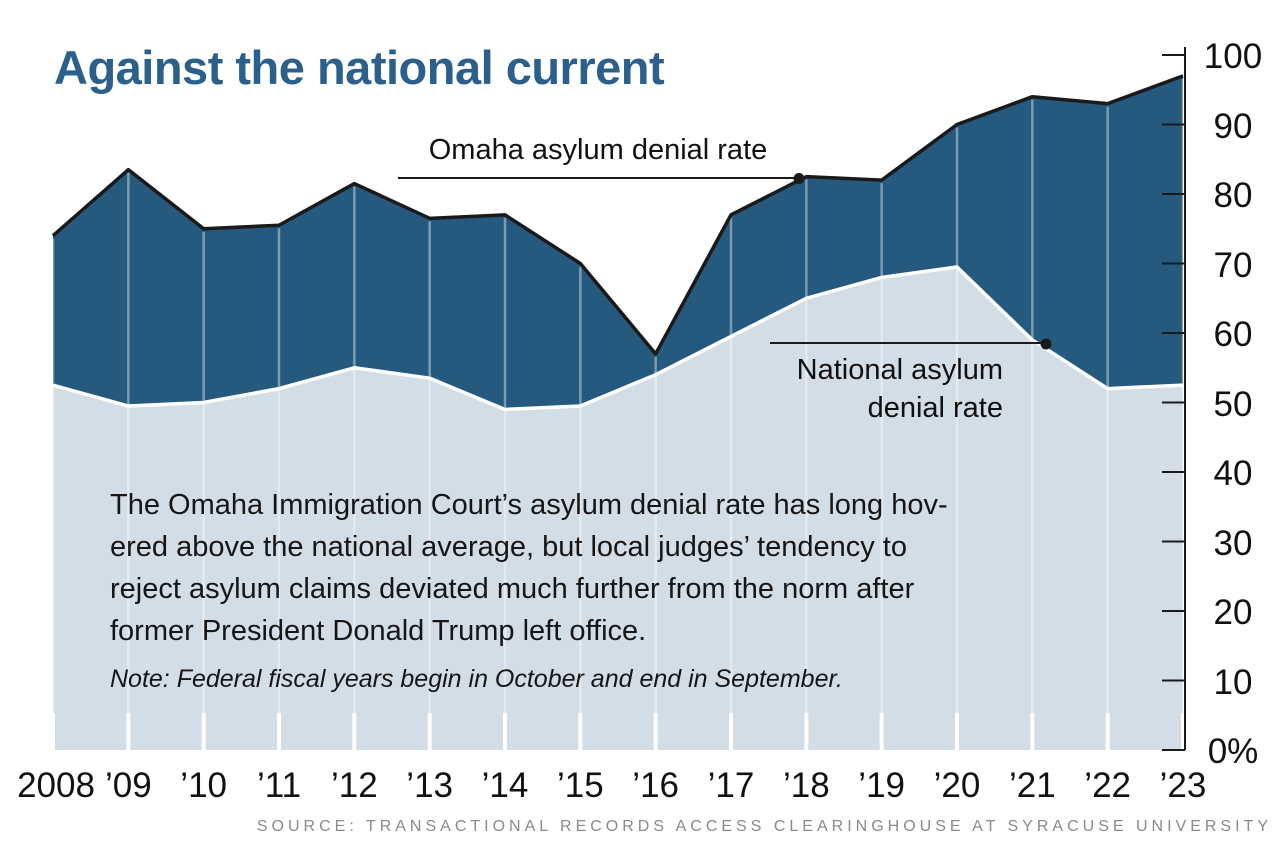 This screenshot has height=853, width=1280. Describe the element at coordinates (656, 785) in the screenshot. I see `x-axis-label: ’16` at that location.